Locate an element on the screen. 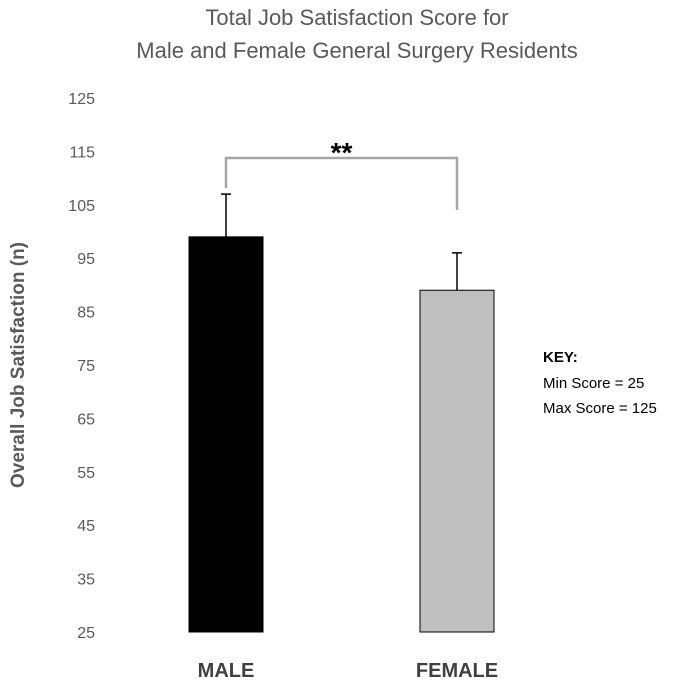 This screenshot has height=685, width=685. significance-marker: ** is located at coordinates (342, 152).